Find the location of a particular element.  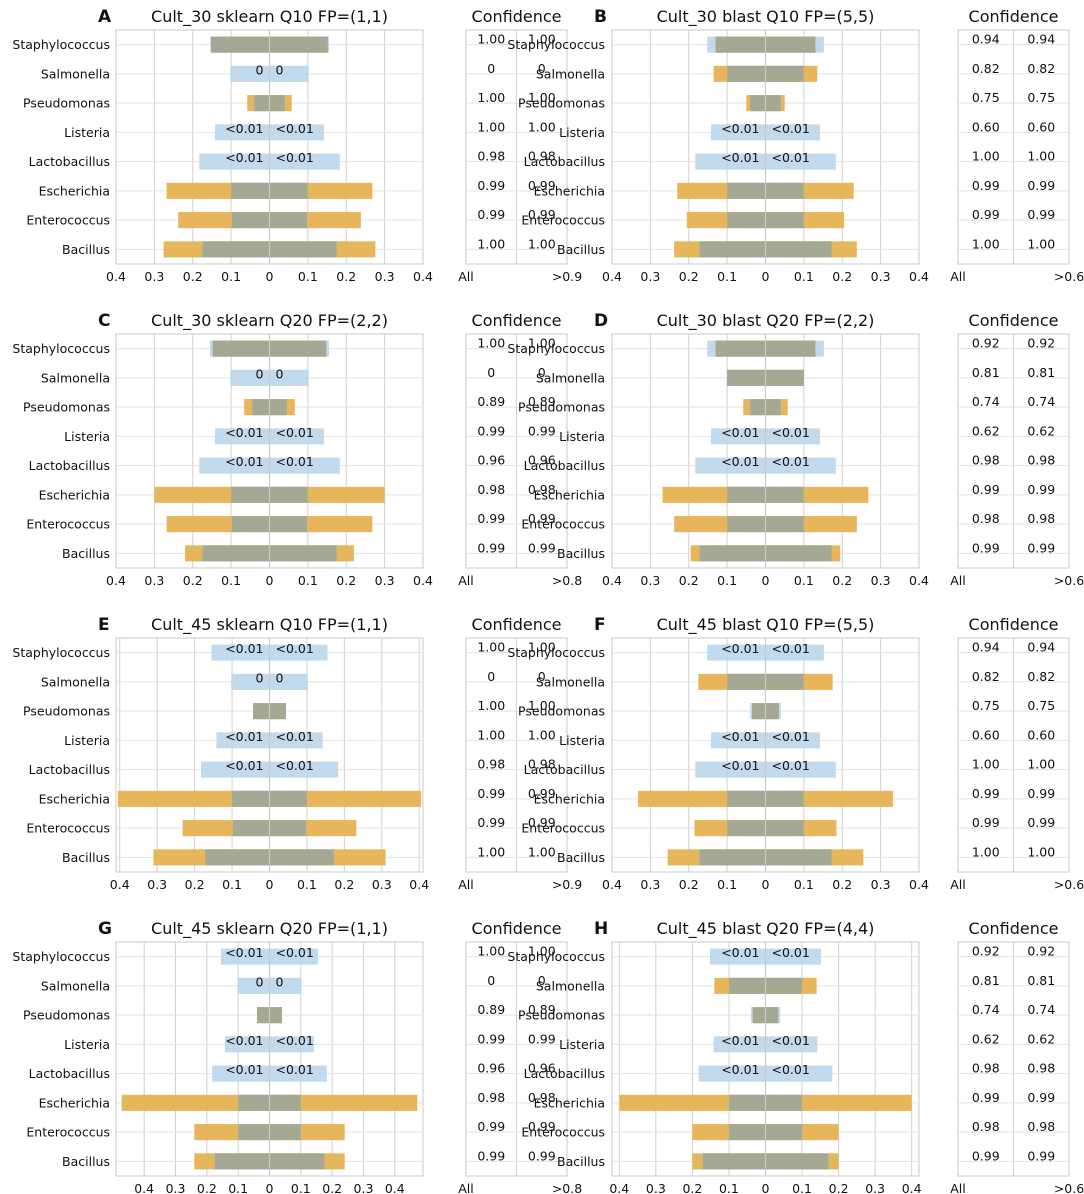

panel-title: Cult_30 blast Q20 FP=(2,2) is located at coordinates (766, 321).